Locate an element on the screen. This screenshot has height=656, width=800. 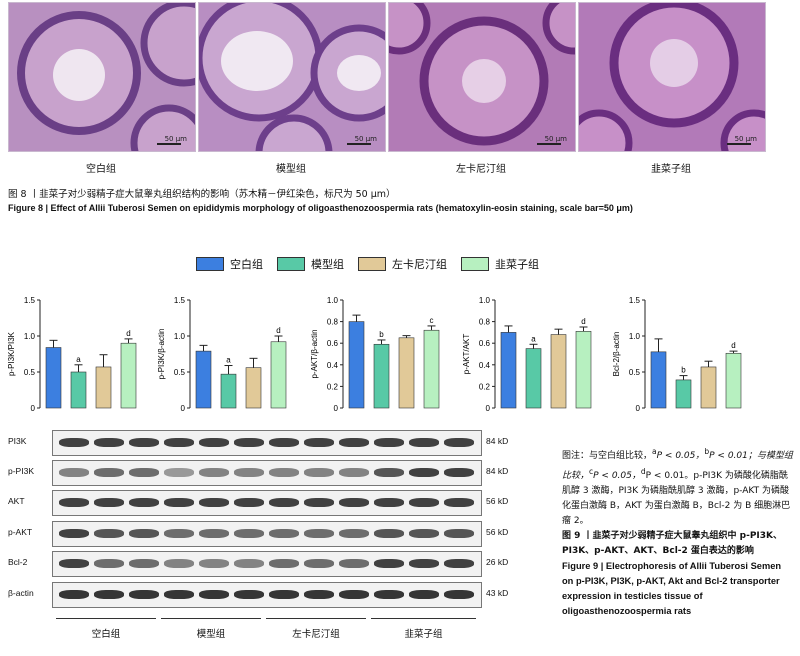
wb-group-label-blank: 空白组 is located at coordinates (106, 634).